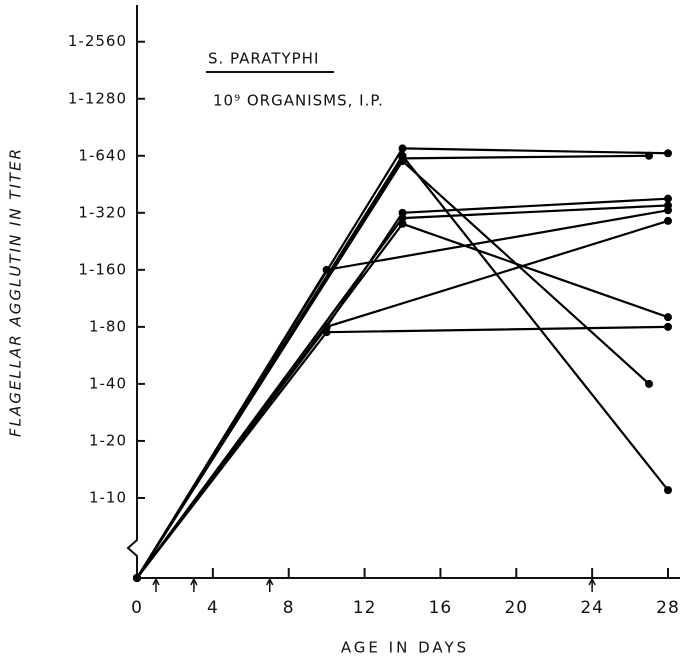 Image resolution: width=680 pixels, height=666 pixels. I want to click on x-tick-label: 24, so click(592, 608).